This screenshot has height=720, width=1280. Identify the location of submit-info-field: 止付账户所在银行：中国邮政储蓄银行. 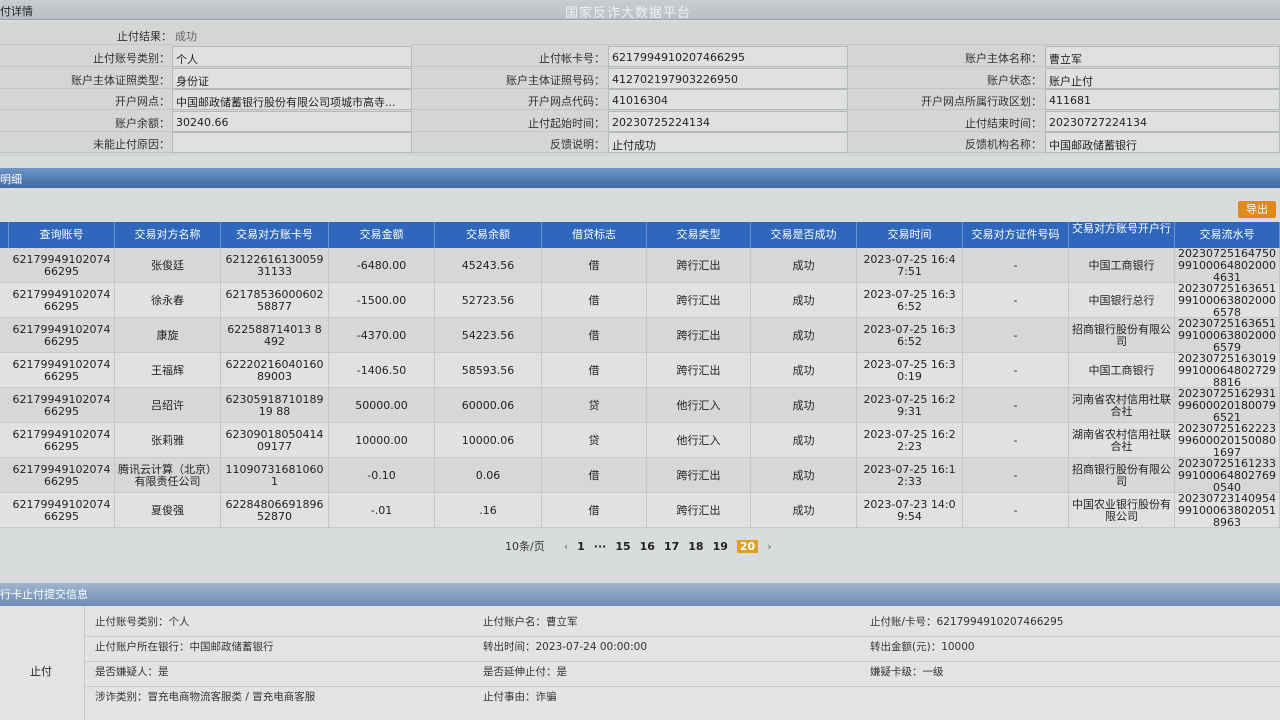
(184, 647).